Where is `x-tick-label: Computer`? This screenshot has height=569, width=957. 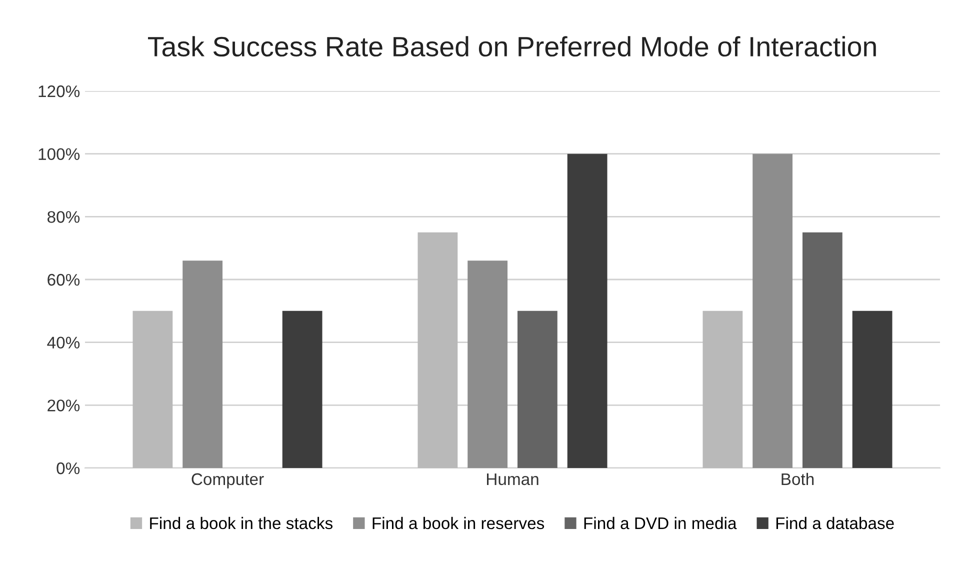
x-tick-label: Computer is located at coordinates (228, 480).